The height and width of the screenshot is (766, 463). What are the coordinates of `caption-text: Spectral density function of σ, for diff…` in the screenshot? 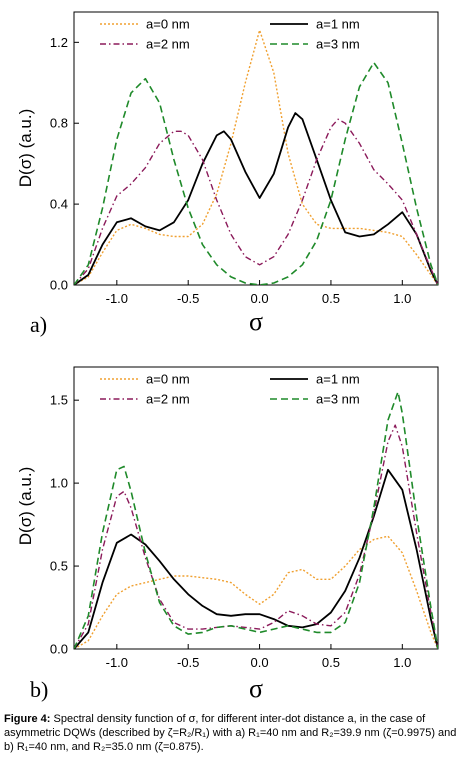 It's located at (230, 733).